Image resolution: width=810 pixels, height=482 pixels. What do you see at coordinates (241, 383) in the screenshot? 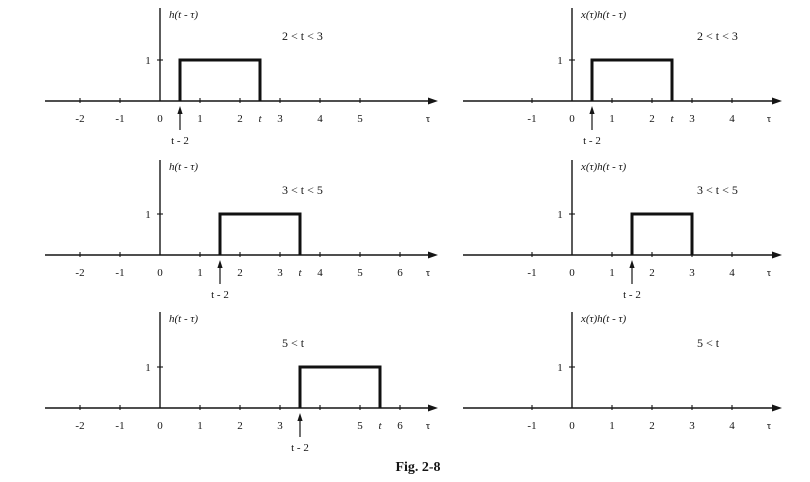
I see `panel-left-3: -2 -1 0 1 2 3 5 t 6 τ 1 h(t - τ) 5 < t t - 2` at bounding box center [241, 383].